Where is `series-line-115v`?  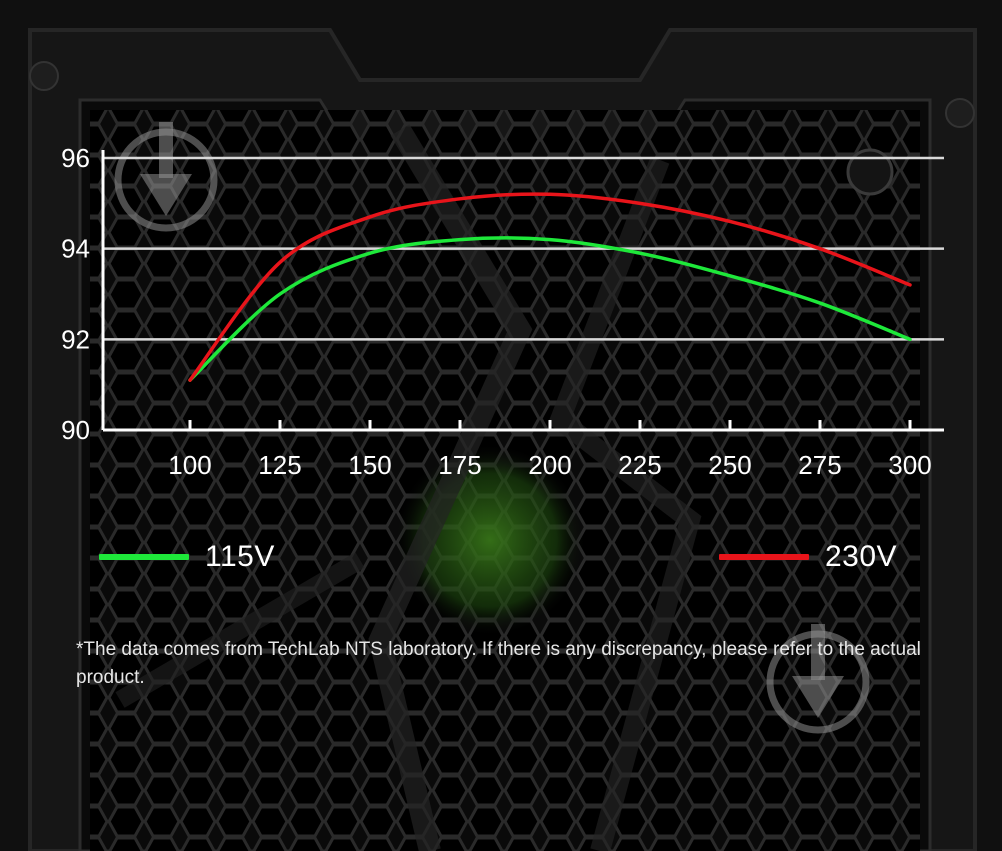
series-line-115v is located at coordinates (550, 309).